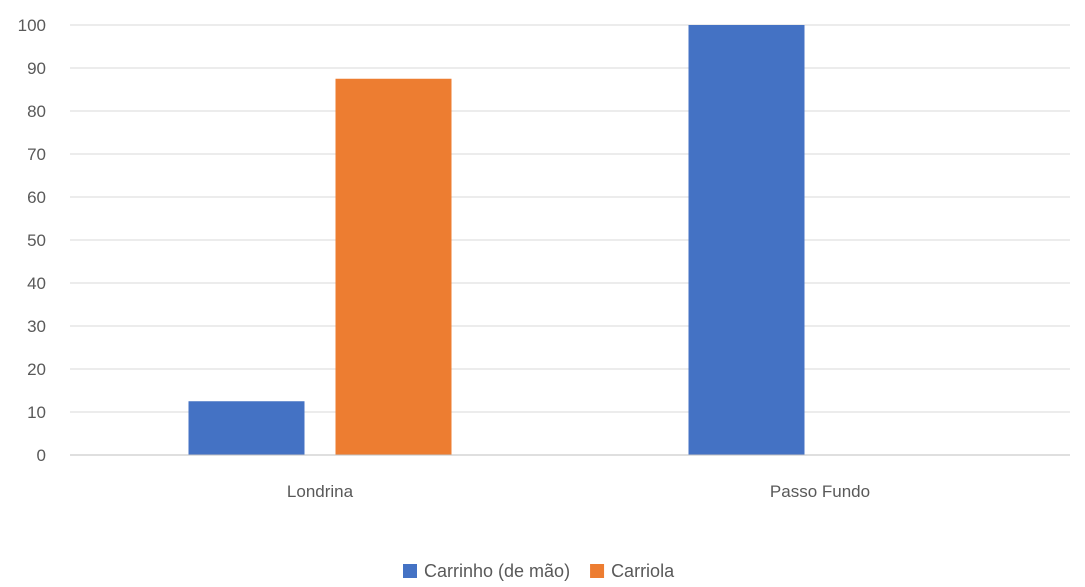 The image size is (1085, 587). Describe the element at coordinates (41, 455) in the screenshot. I see `y-tick-label: 0` at that location.